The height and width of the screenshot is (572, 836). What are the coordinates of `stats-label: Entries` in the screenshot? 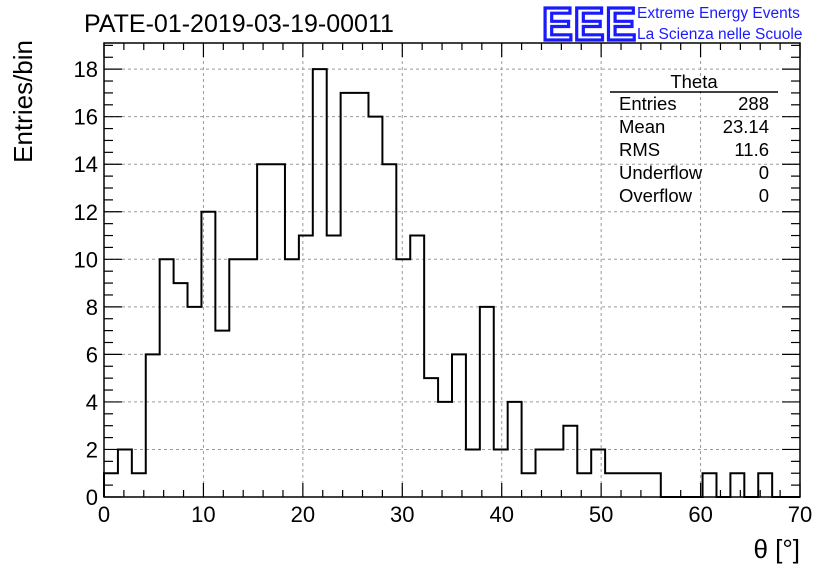 It's located at (648, 103).